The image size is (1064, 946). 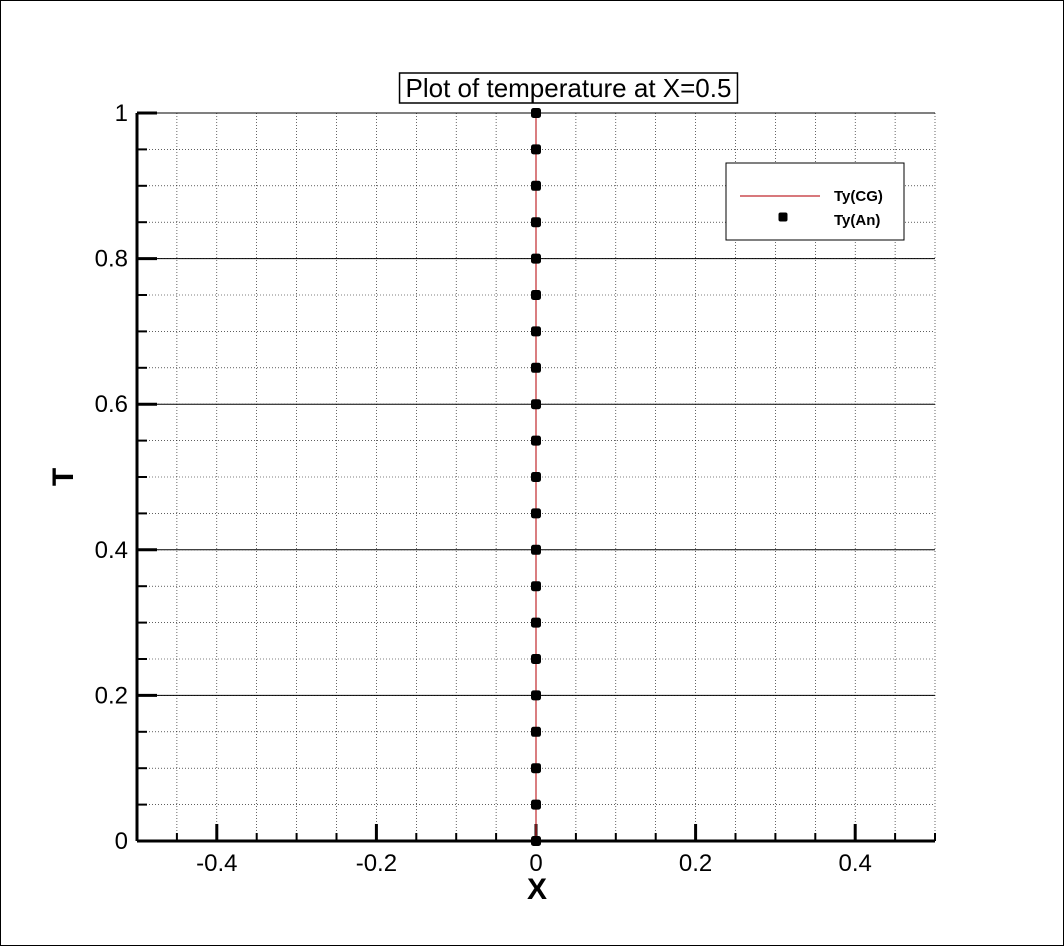 I want to click on y-tick-label: 0.4, so click(x=111, y=550).